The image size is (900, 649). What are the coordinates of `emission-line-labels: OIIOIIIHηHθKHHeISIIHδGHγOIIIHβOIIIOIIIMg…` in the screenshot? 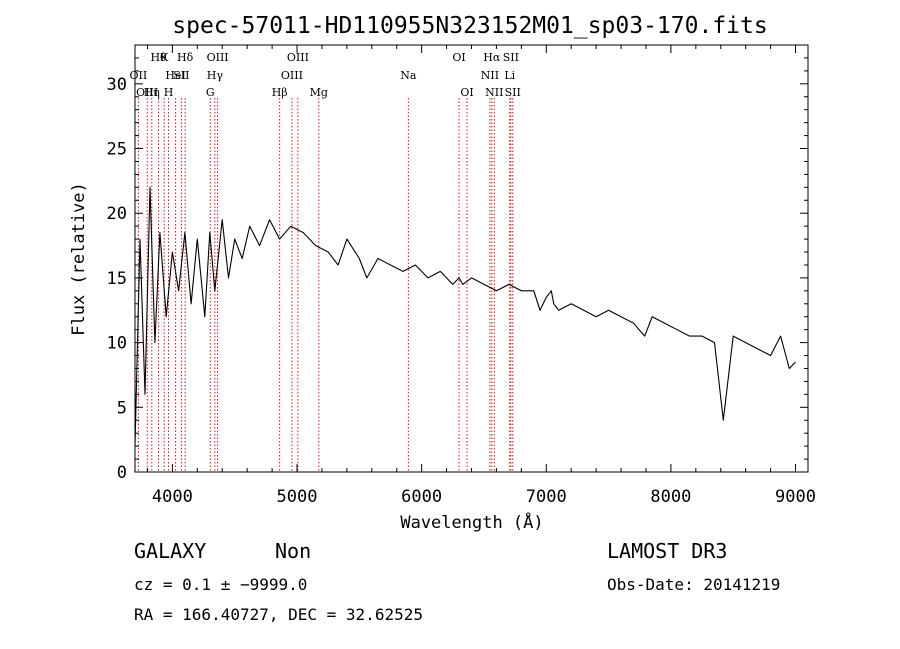 It's located at (325, 75).